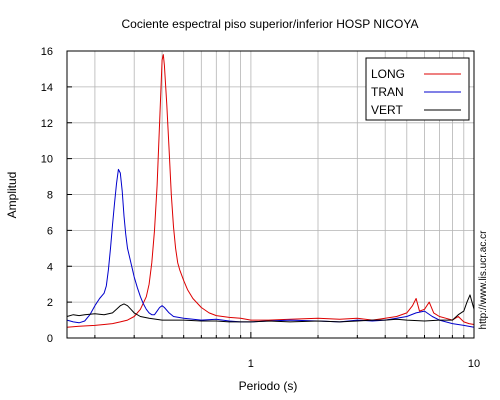  Describe the element at coordinates (474, 364) in the screenshot. I see `x-tick-label: 10` at that location.